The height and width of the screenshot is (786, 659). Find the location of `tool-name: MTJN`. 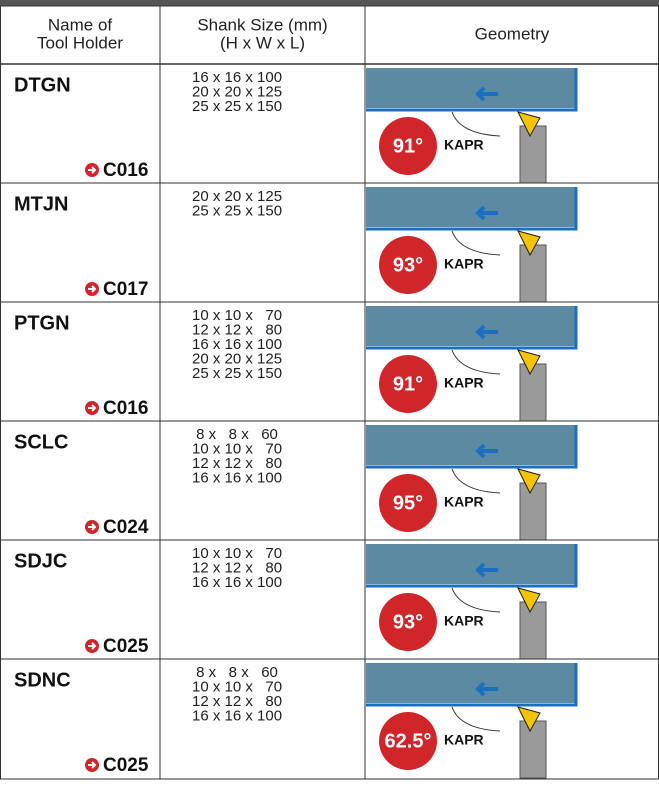

tool-name: MTJN is located at coordinates (41, 204).